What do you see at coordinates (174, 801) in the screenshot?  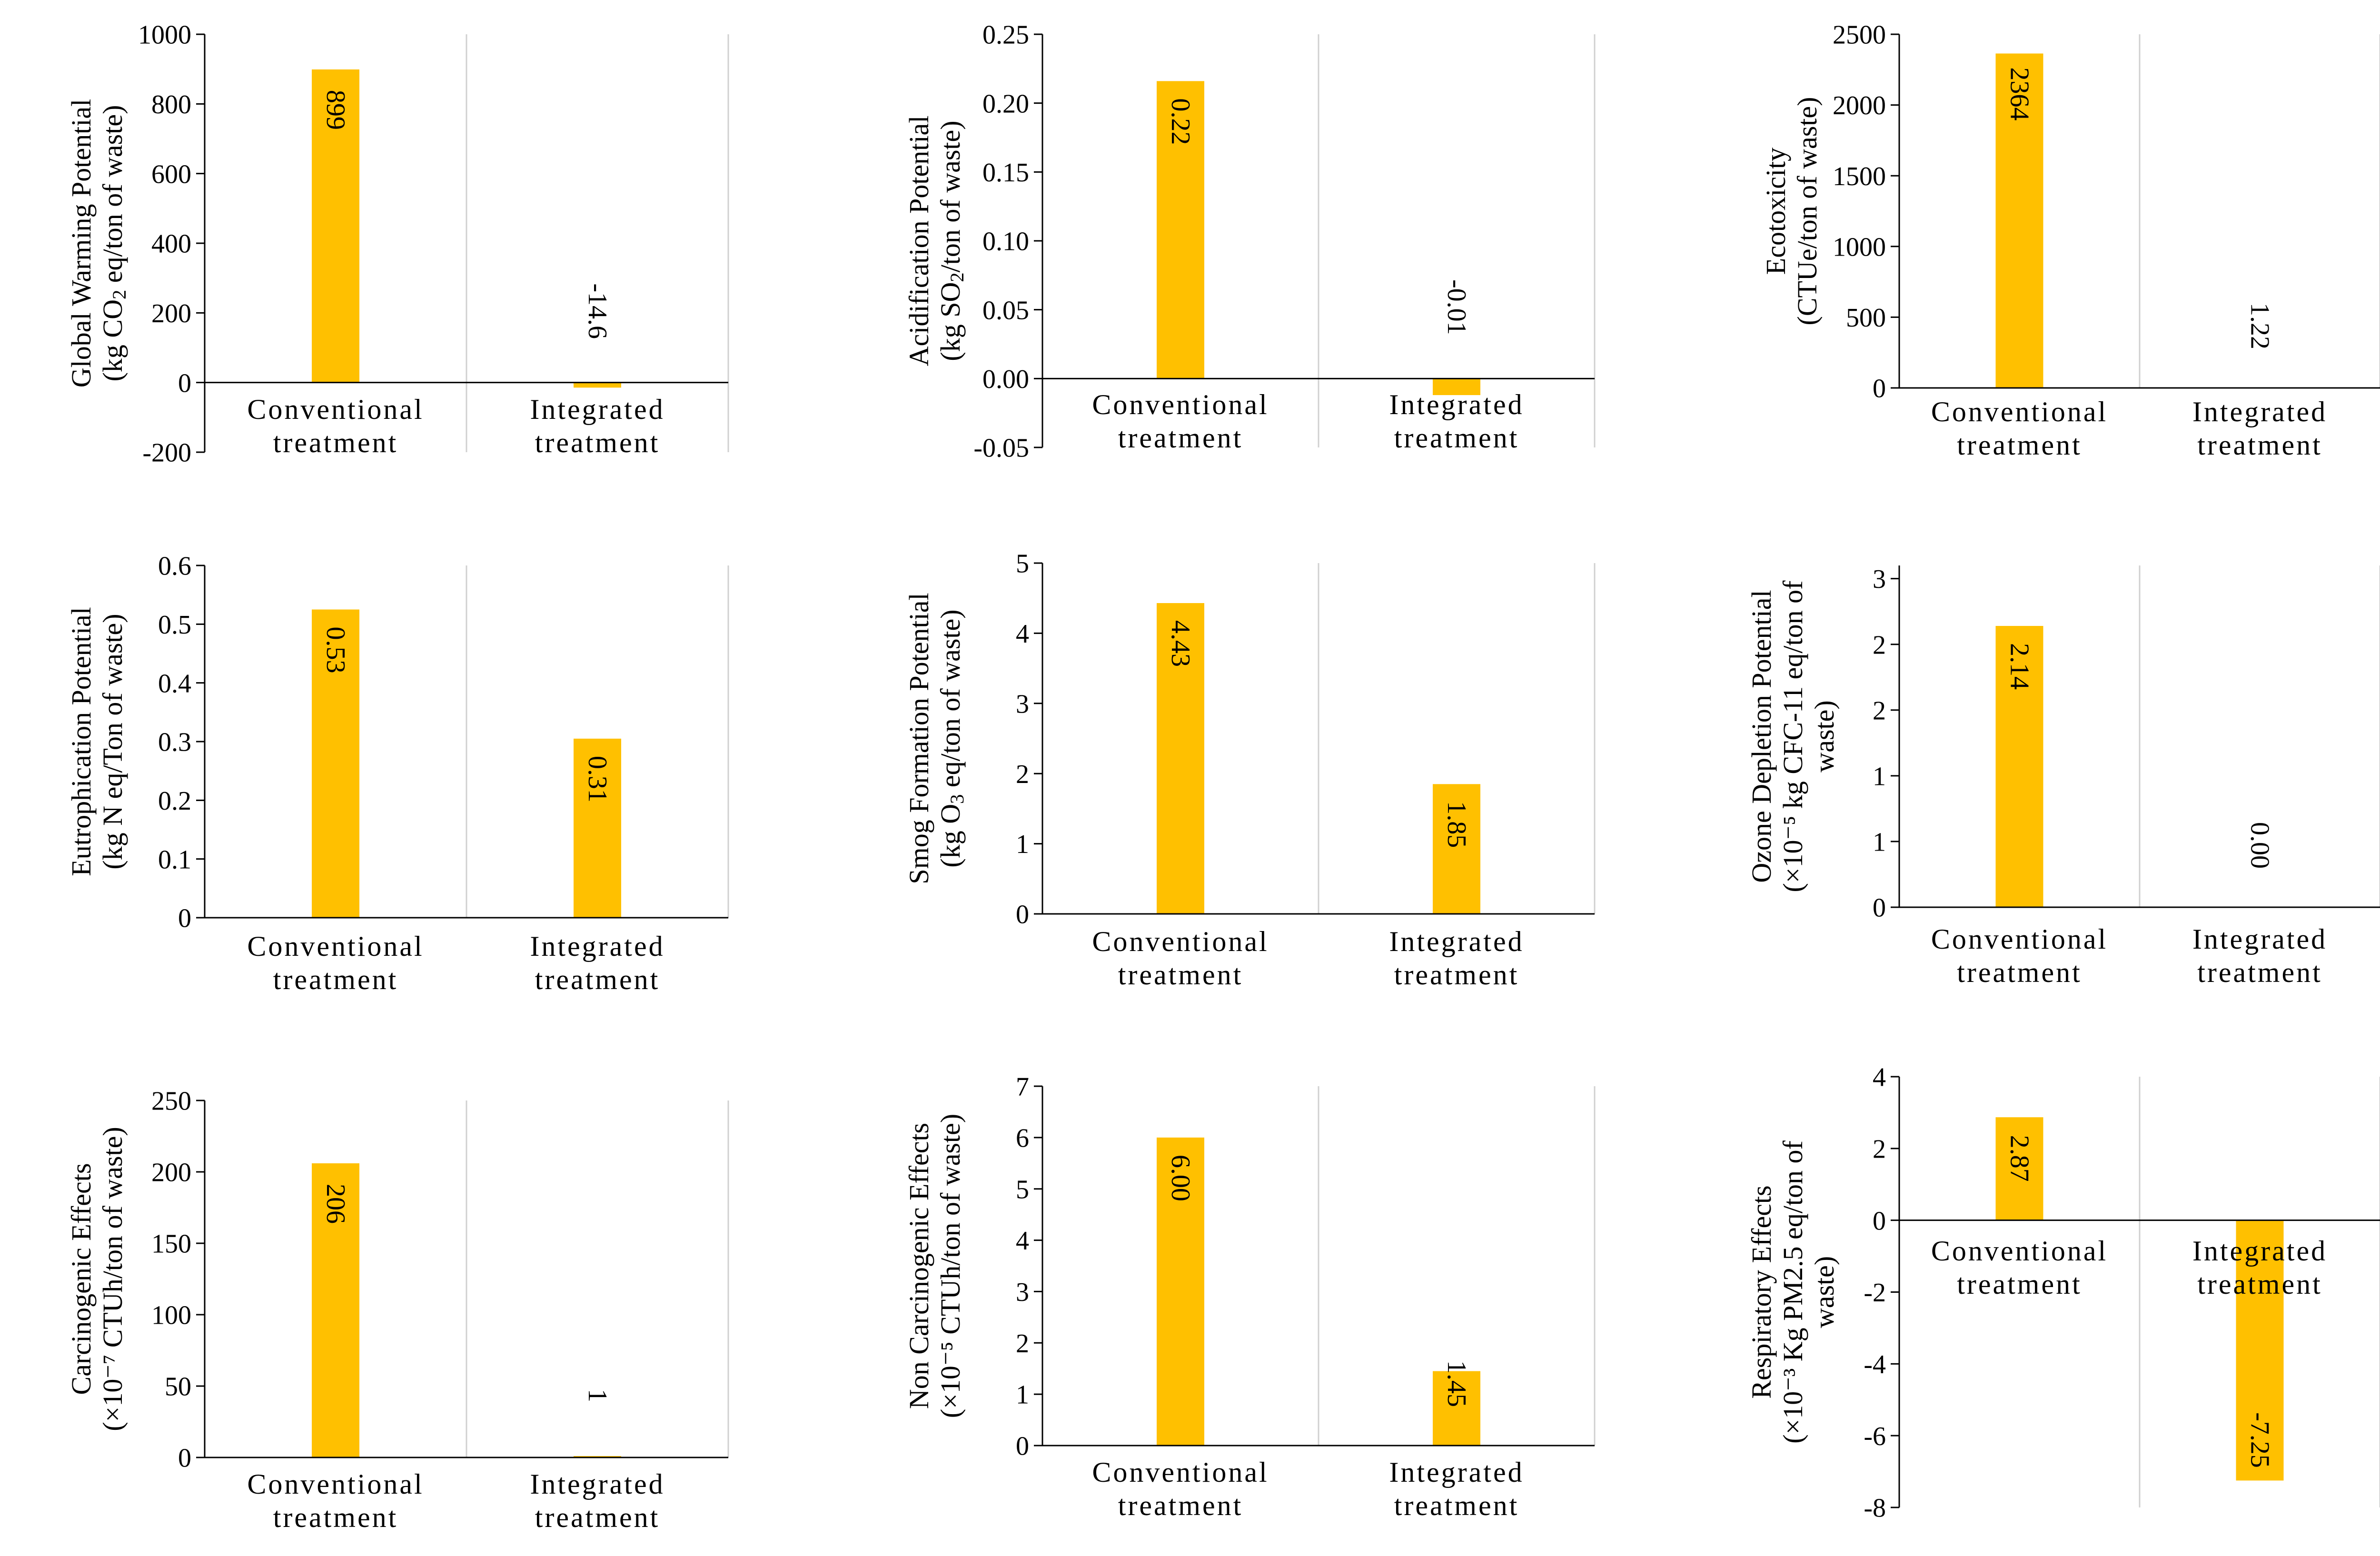 I see `y-tick-label: 0.2` at bounding box center [174, 801].